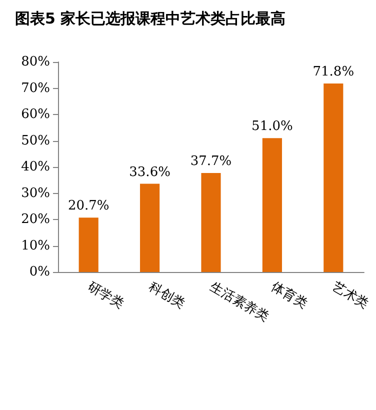 The image size is (376, 410). What do you see at coordinates (89, 206) in the screenshot?
I see `data-label: 20.7%` at bounding box center [89, 206].